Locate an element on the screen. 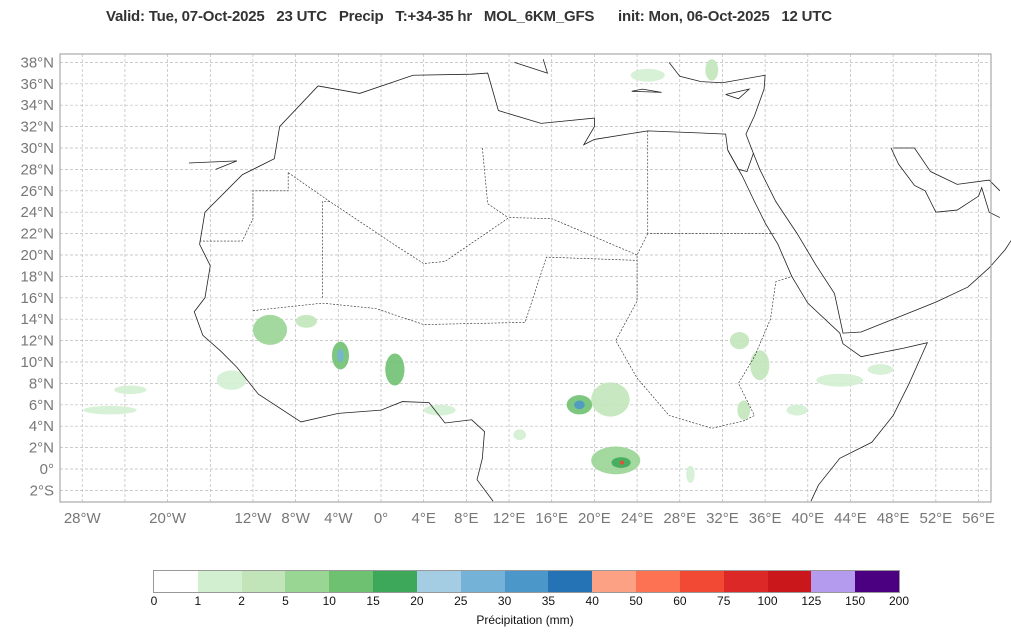 The width and height of the screenshot is (1011, 641). colorbar-label: 50 is located at coordinates (636, 601).